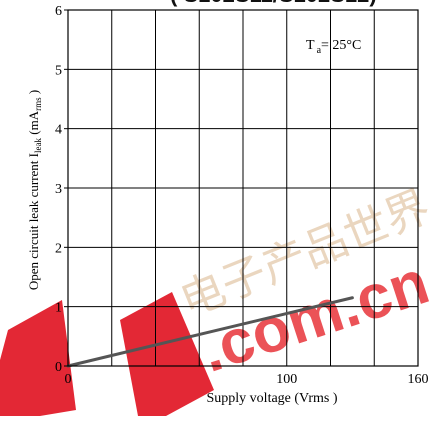 This screenshot has height=421, width=438. I want to click on x-tick-label: 160, so click(418, 379).